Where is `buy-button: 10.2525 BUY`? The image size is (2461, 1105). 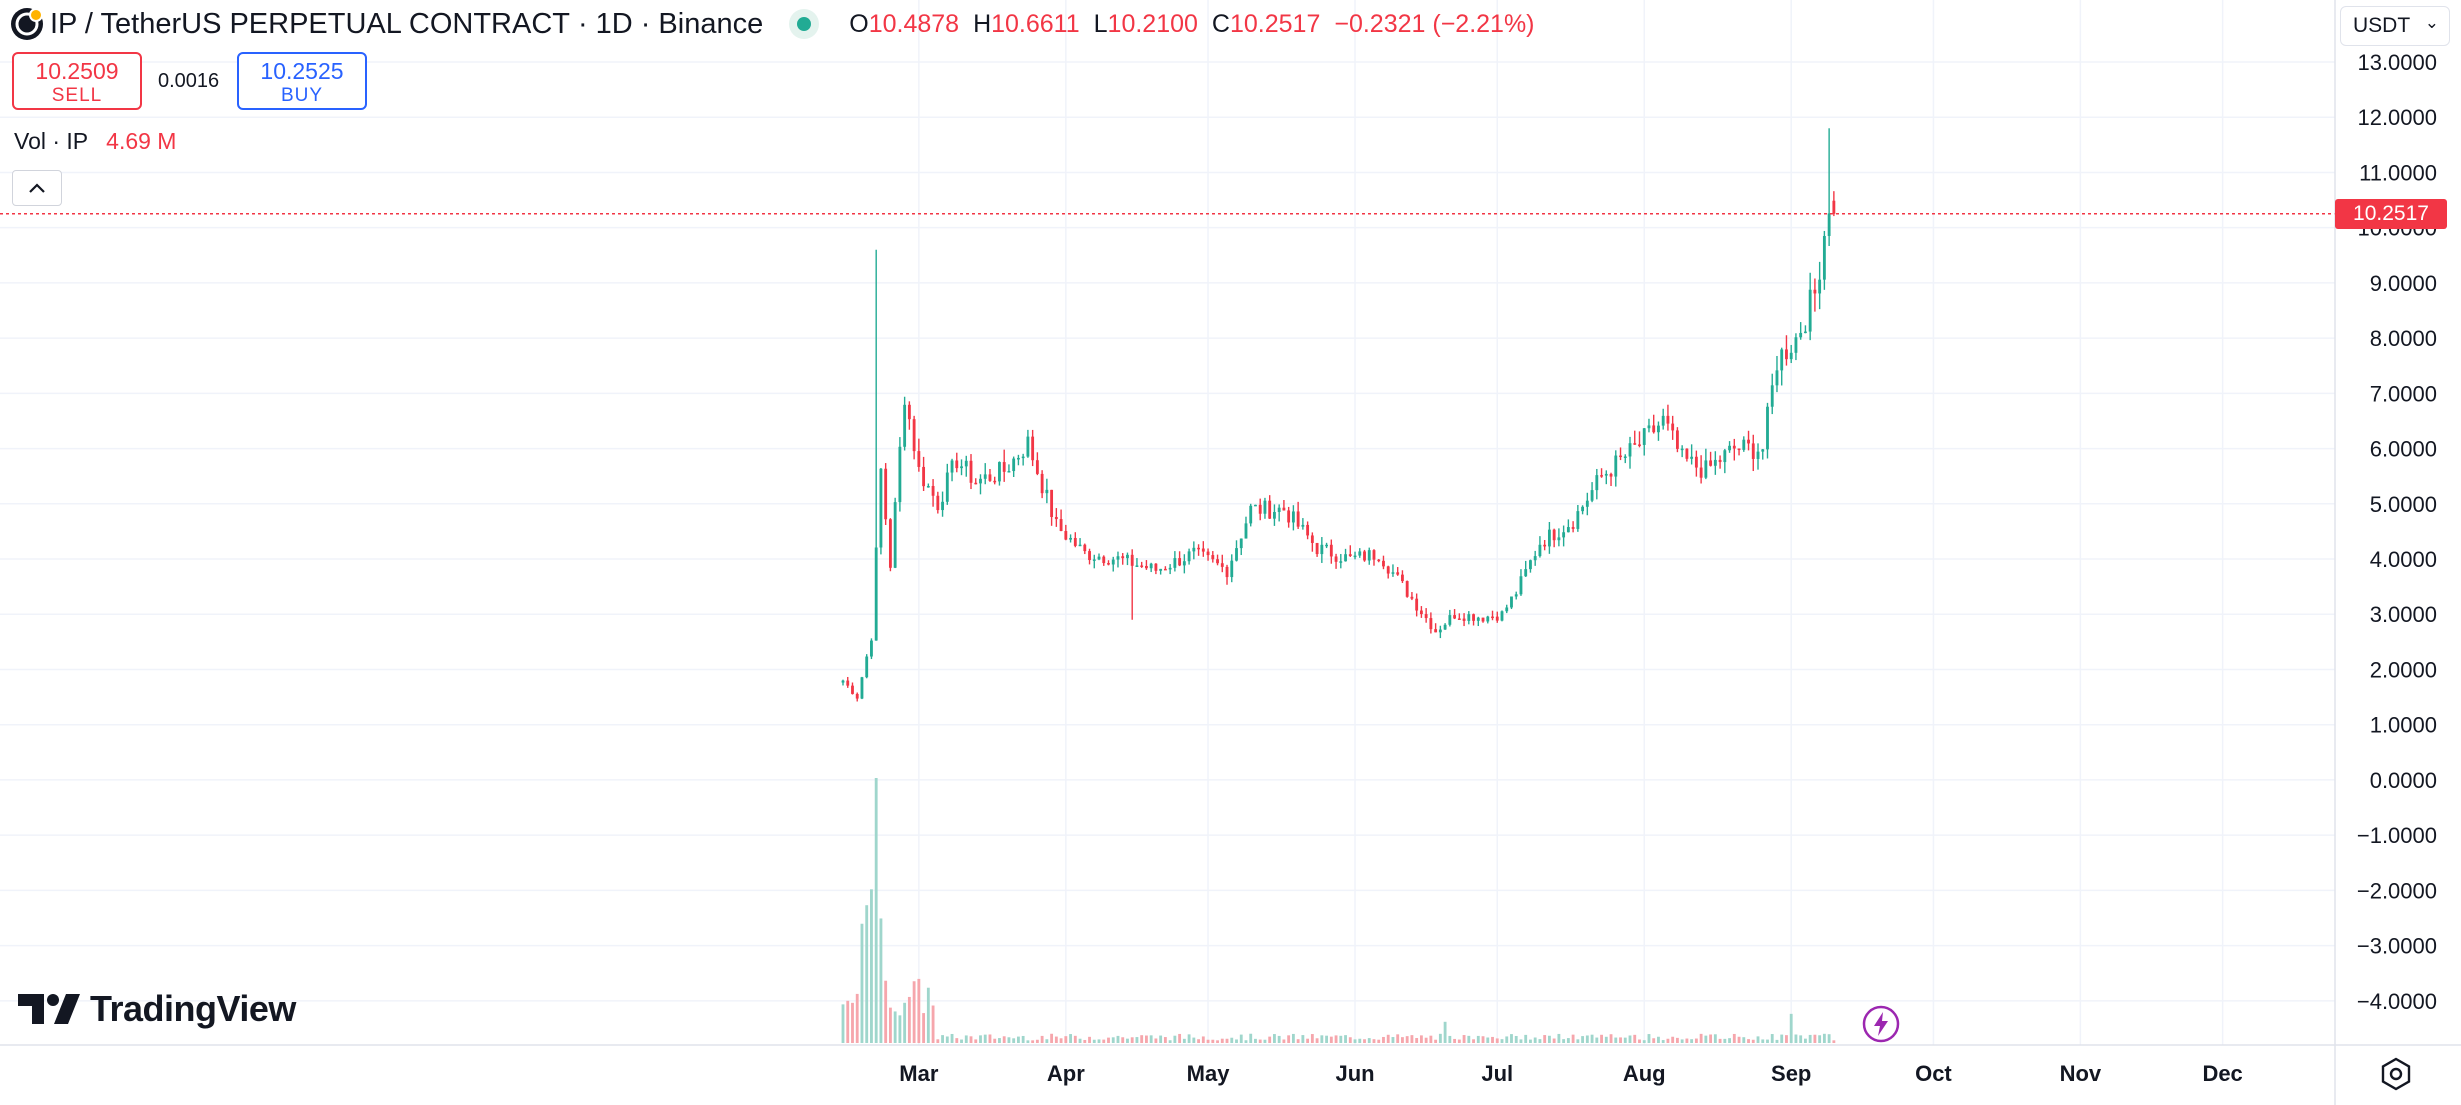 buy-button: 10.2525 BUY is located at coordinates (302, 81).